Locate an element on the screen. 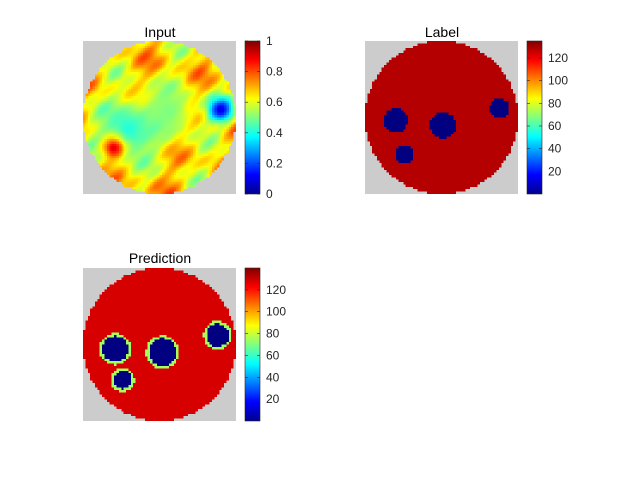 Image resolution: width=640 pixels, height=480 pixels. panel-label: Label 20 40 60 80 100 120 is located at coordinates (466, 109).